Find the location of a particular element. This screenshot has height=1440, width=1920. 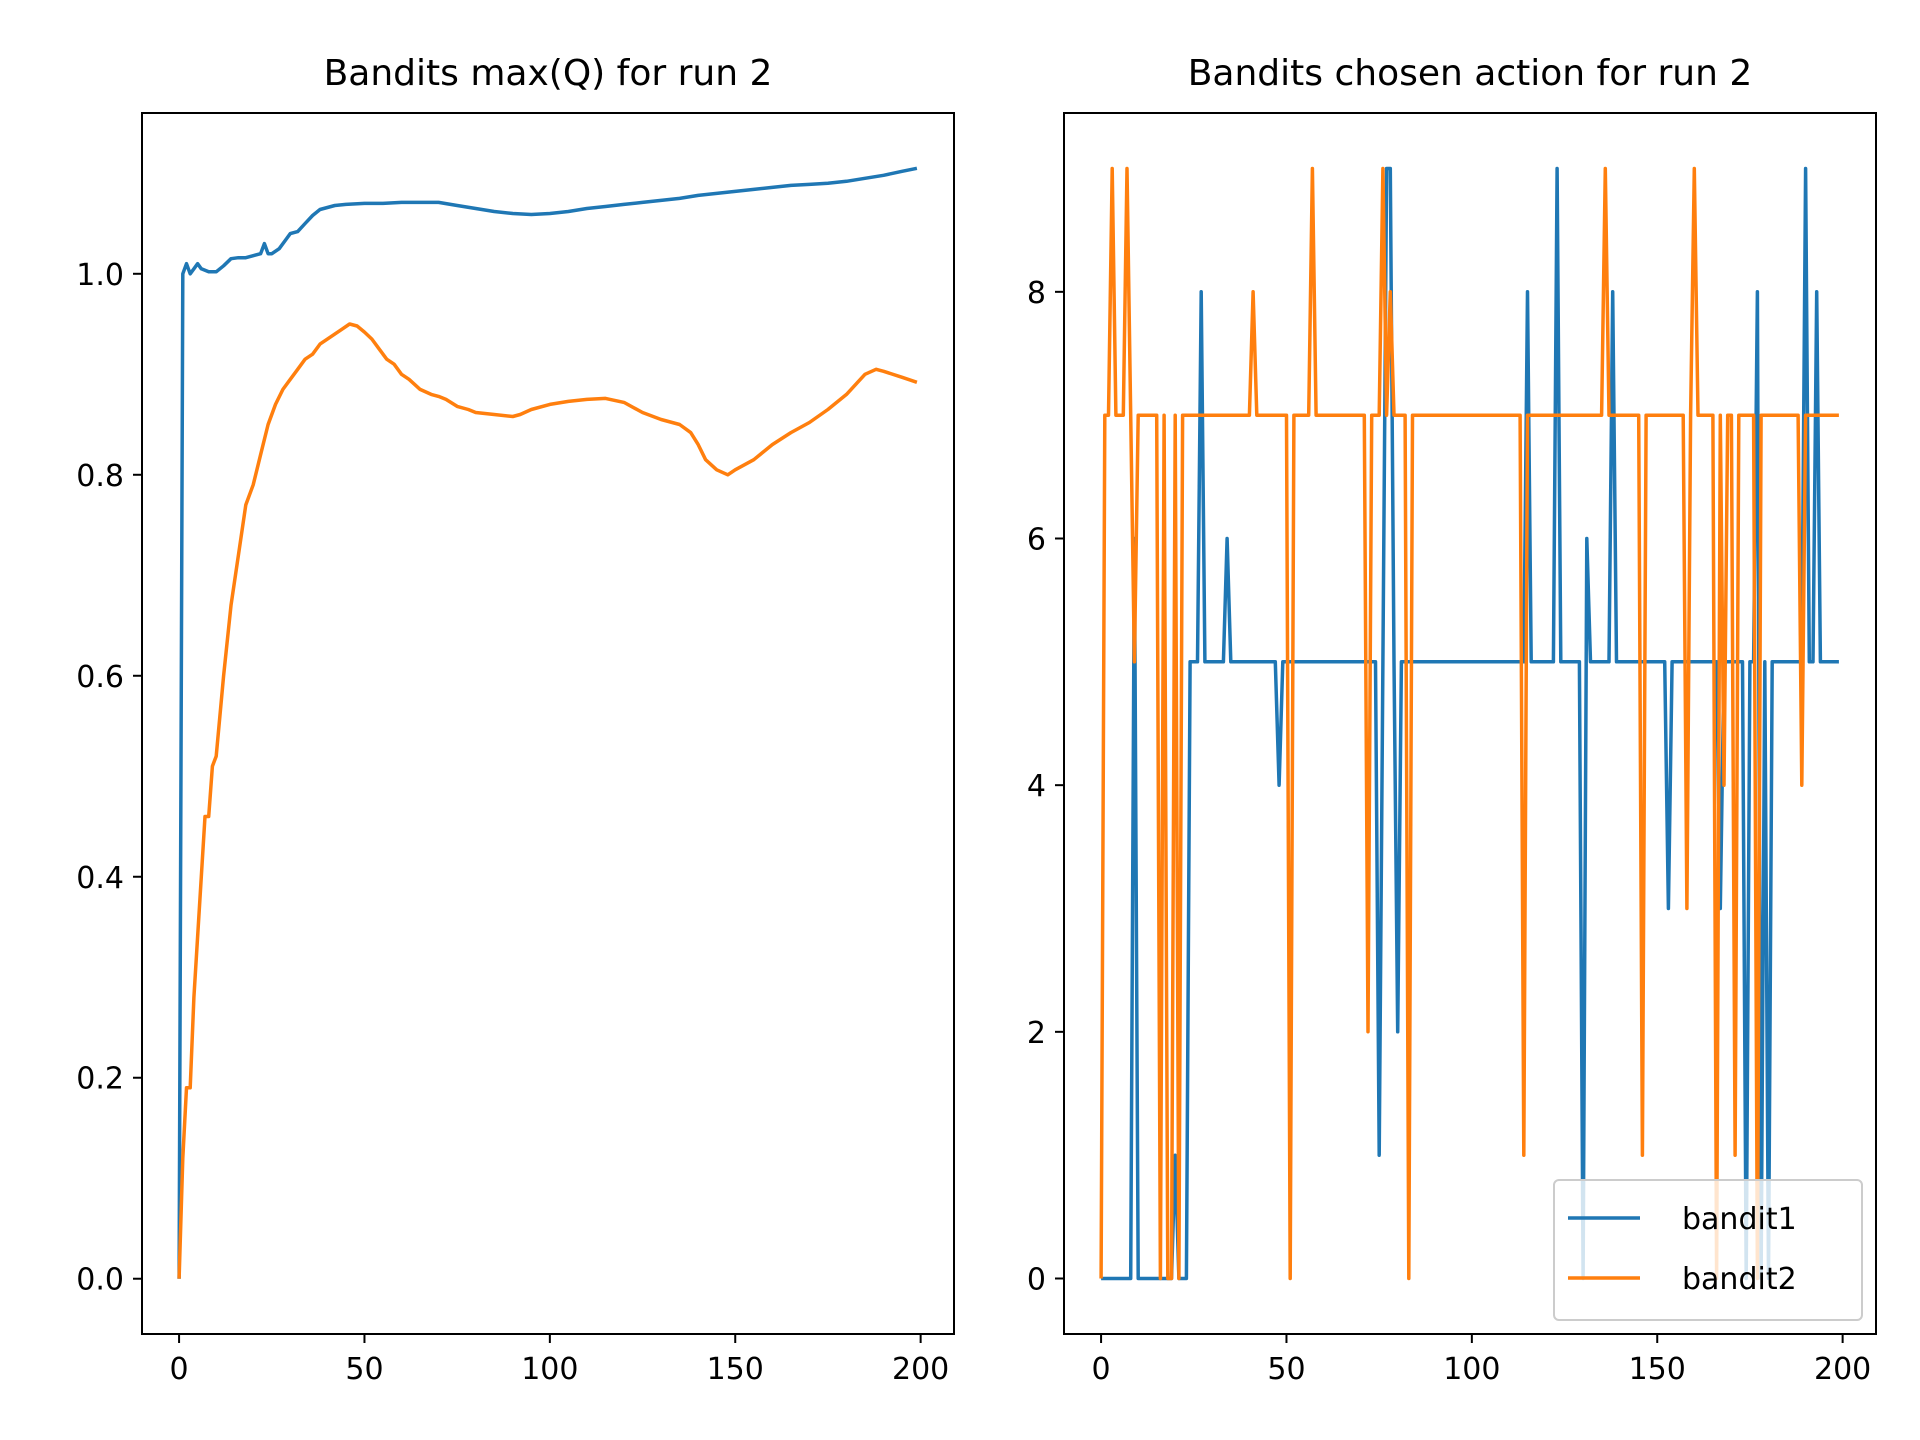

y-tick-label: 1.0 is located at coordinates (100, 275).